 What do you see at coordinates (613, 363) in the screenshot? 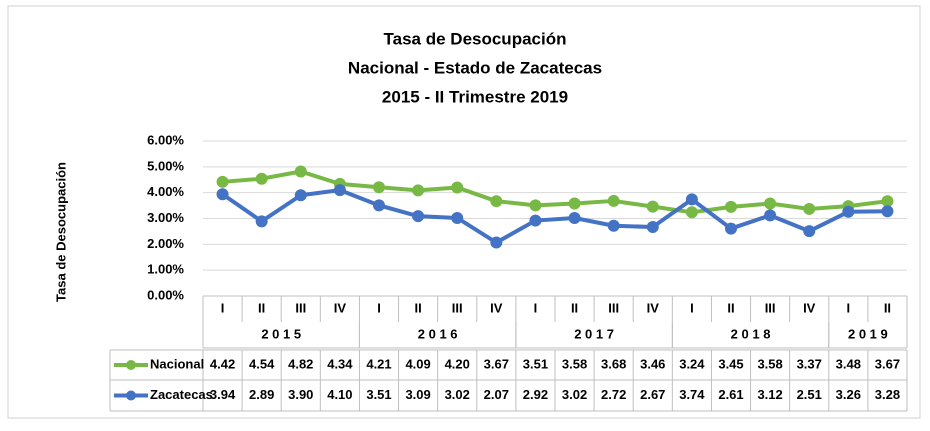
I see `table-value: 3.68` at bounding box center [613, 363].